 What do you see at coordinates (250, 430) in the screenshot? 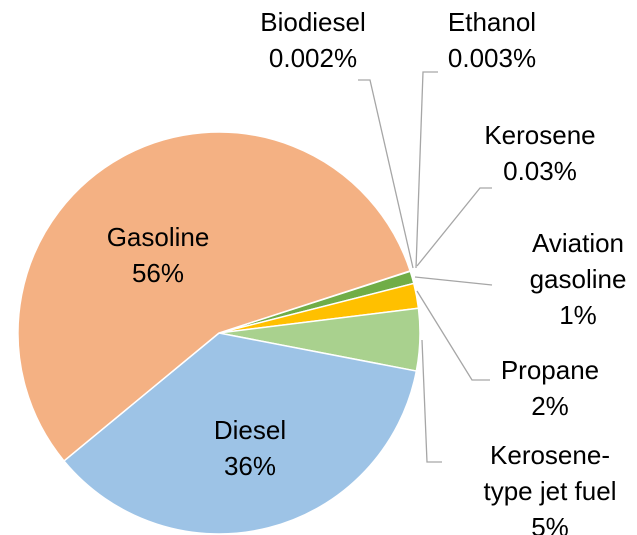
I see `category-name: Diesel` at bounding box center [250, 430].